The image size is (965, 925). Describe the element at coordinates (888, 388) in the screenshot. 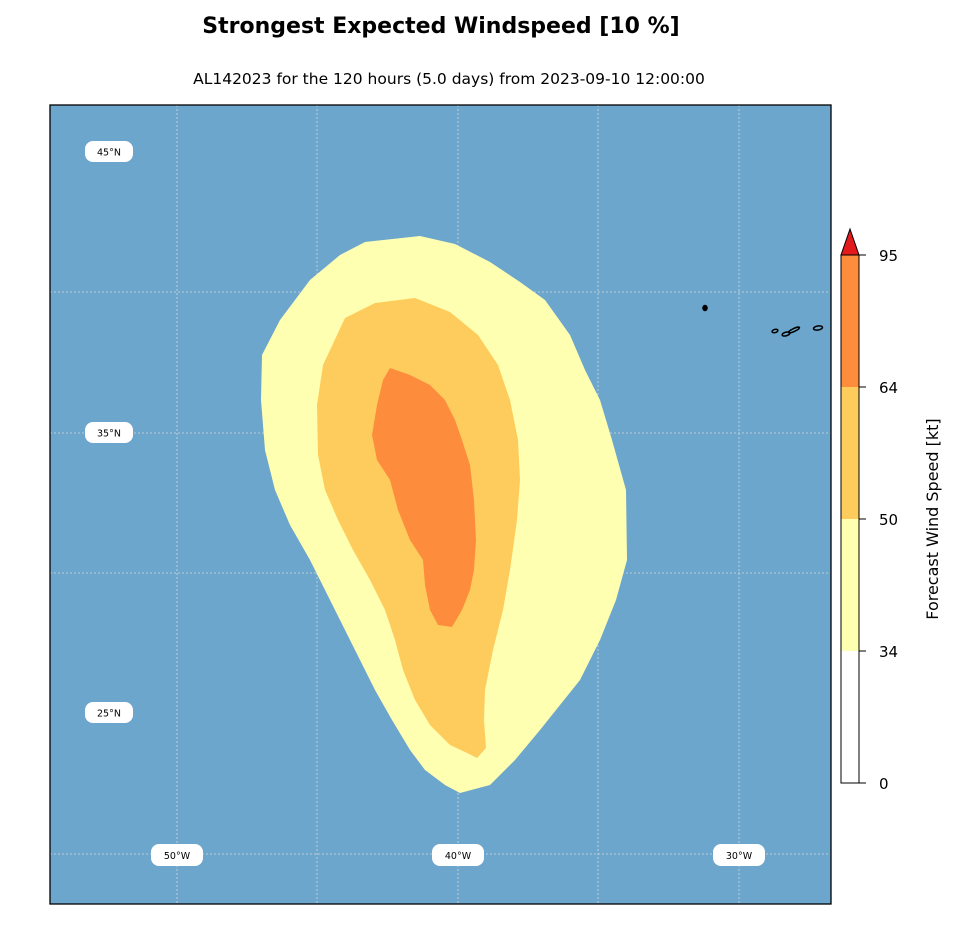

I see `colorbar-tick-64: 64` at that location.